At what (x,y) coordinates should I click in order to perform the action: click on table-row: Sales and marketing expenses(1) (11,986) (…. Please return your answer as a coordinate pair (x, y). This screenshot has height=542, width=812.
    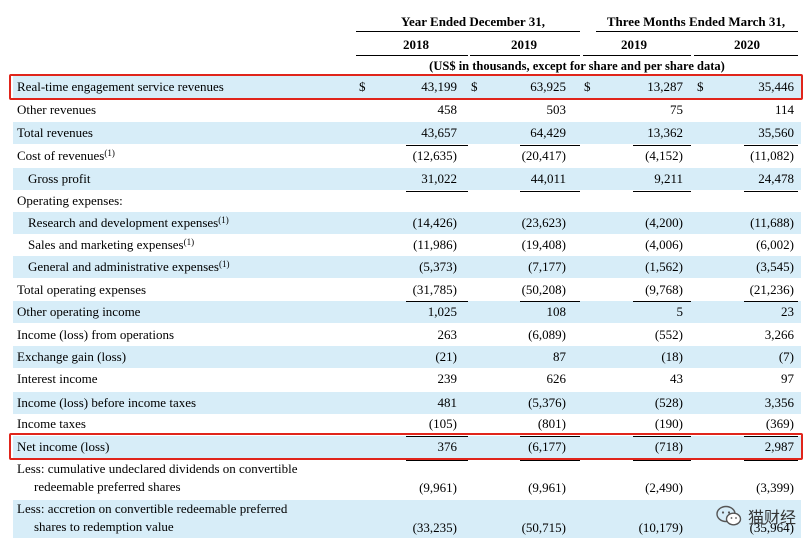
    Looking at the image, I should click on (407, 245).